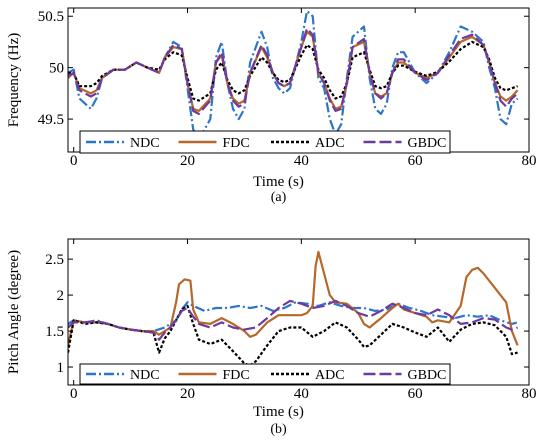  I want to click on y-axis-label: Pitch Angle (degree), so click(14, 312).